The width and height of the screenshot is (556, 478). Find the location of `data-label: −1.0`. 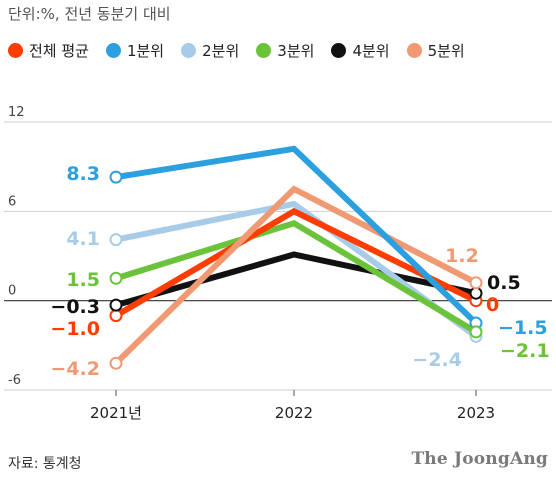

data-label: −1.0 is located at coordinates (75, 329).